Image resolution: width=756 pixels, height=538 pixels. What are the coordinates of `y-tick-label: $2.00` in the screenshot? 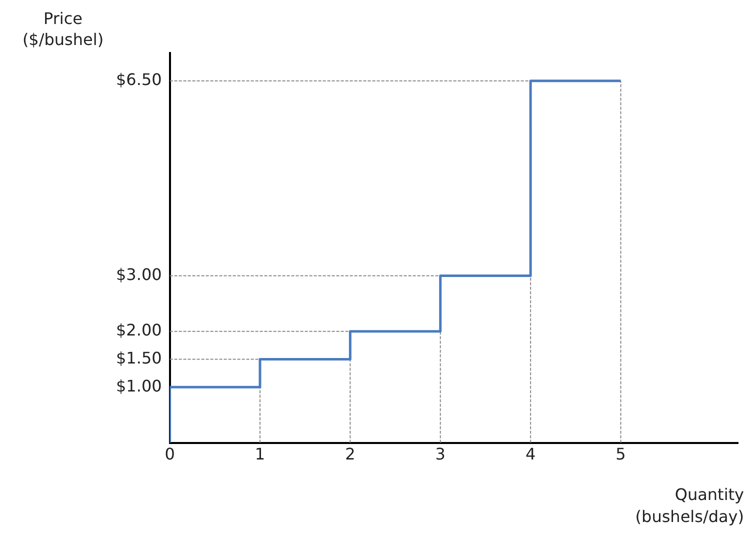 It's located at (139, 330).